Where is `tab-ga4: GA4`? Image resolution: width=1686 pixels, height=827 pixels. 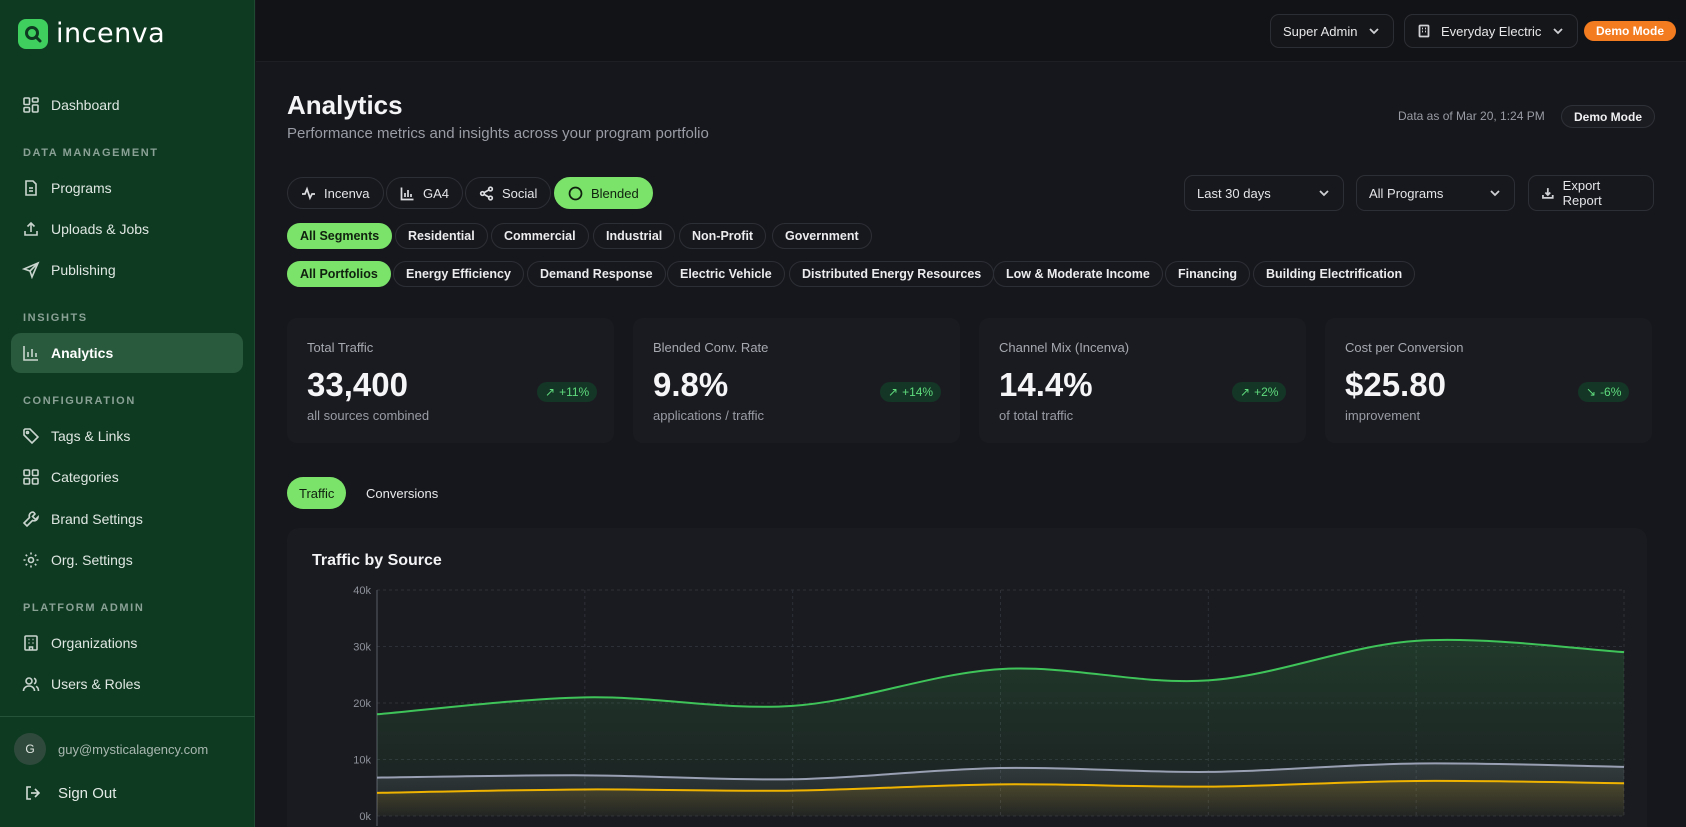 tab-ga4: GA4 is located at coordinates (425, 193).